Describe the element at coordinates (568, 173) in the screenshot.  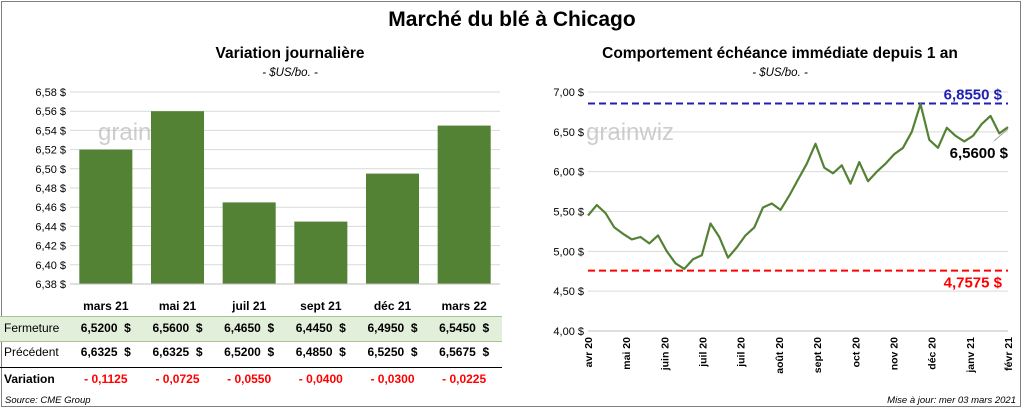
I see `line-y-tick-label: 6,00 $` at that location.